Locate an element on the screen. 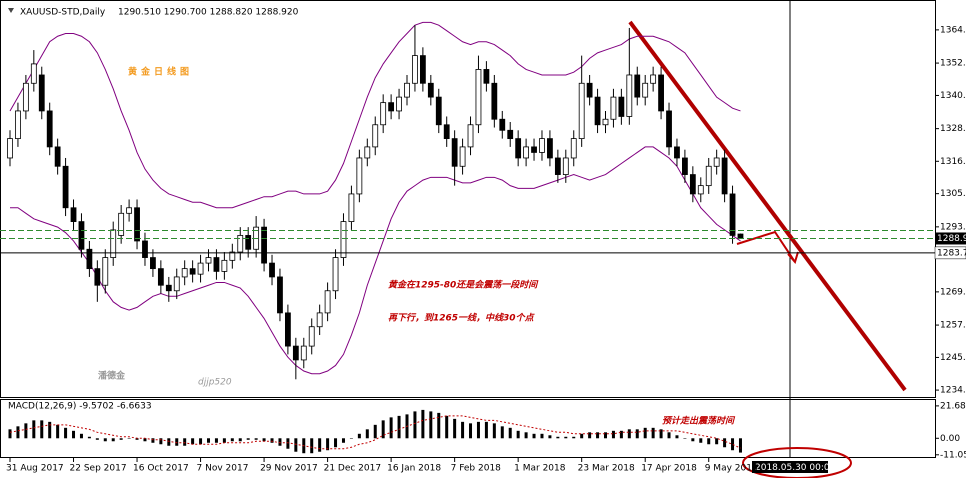  y-tick-label: 0.00 is located at coordinates (950, 439).